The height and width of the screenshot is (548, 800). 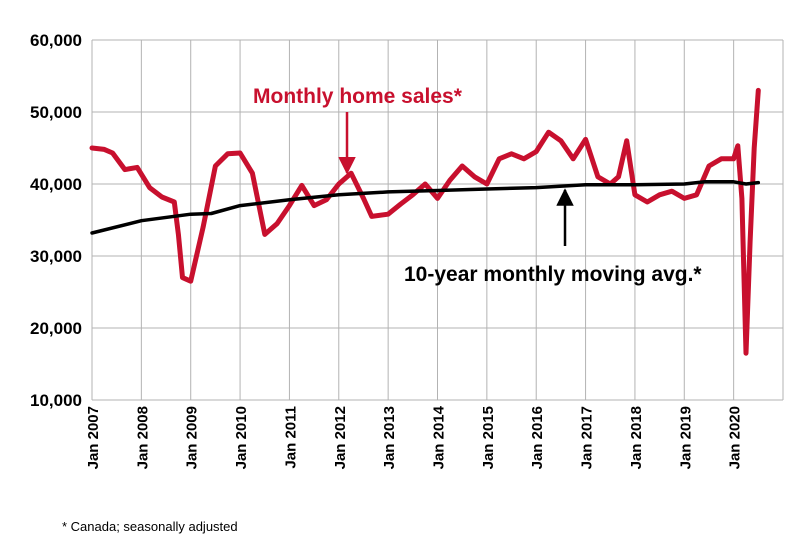 I want to click on y-tick-label: 60,000, so click(x=56, y=40).